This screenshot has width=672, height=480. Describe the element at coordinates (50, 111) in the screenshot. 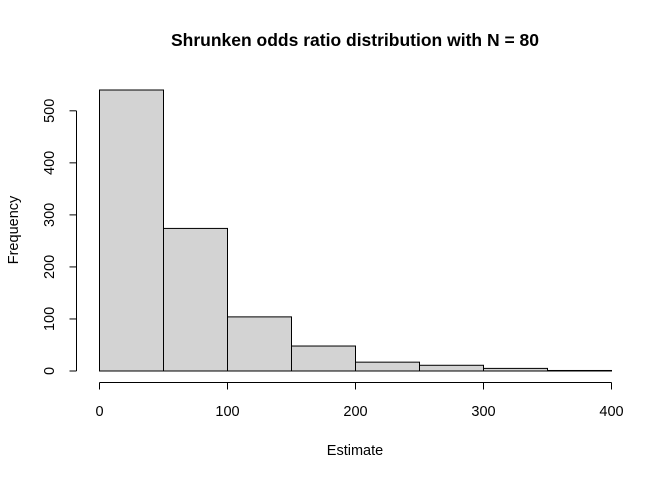

I see `y-tick-label: 500` at that location.